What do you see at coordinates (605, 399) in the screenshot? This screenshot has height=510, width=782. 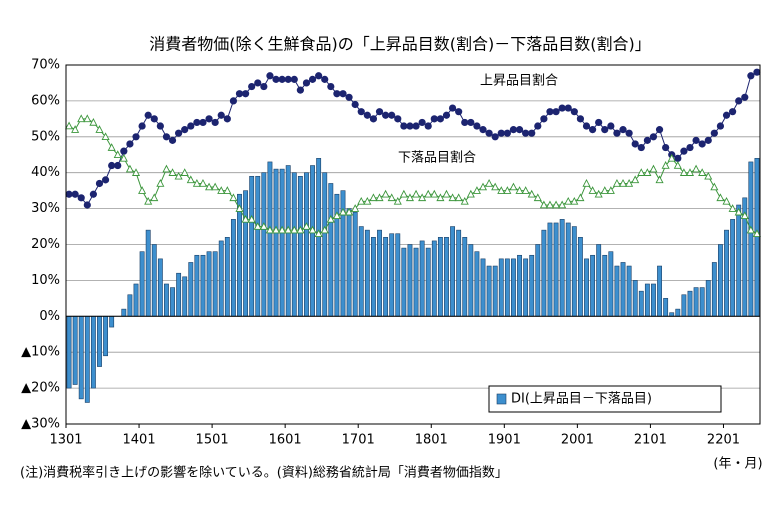 I see `legend-box` at bounding box center [605, 399].